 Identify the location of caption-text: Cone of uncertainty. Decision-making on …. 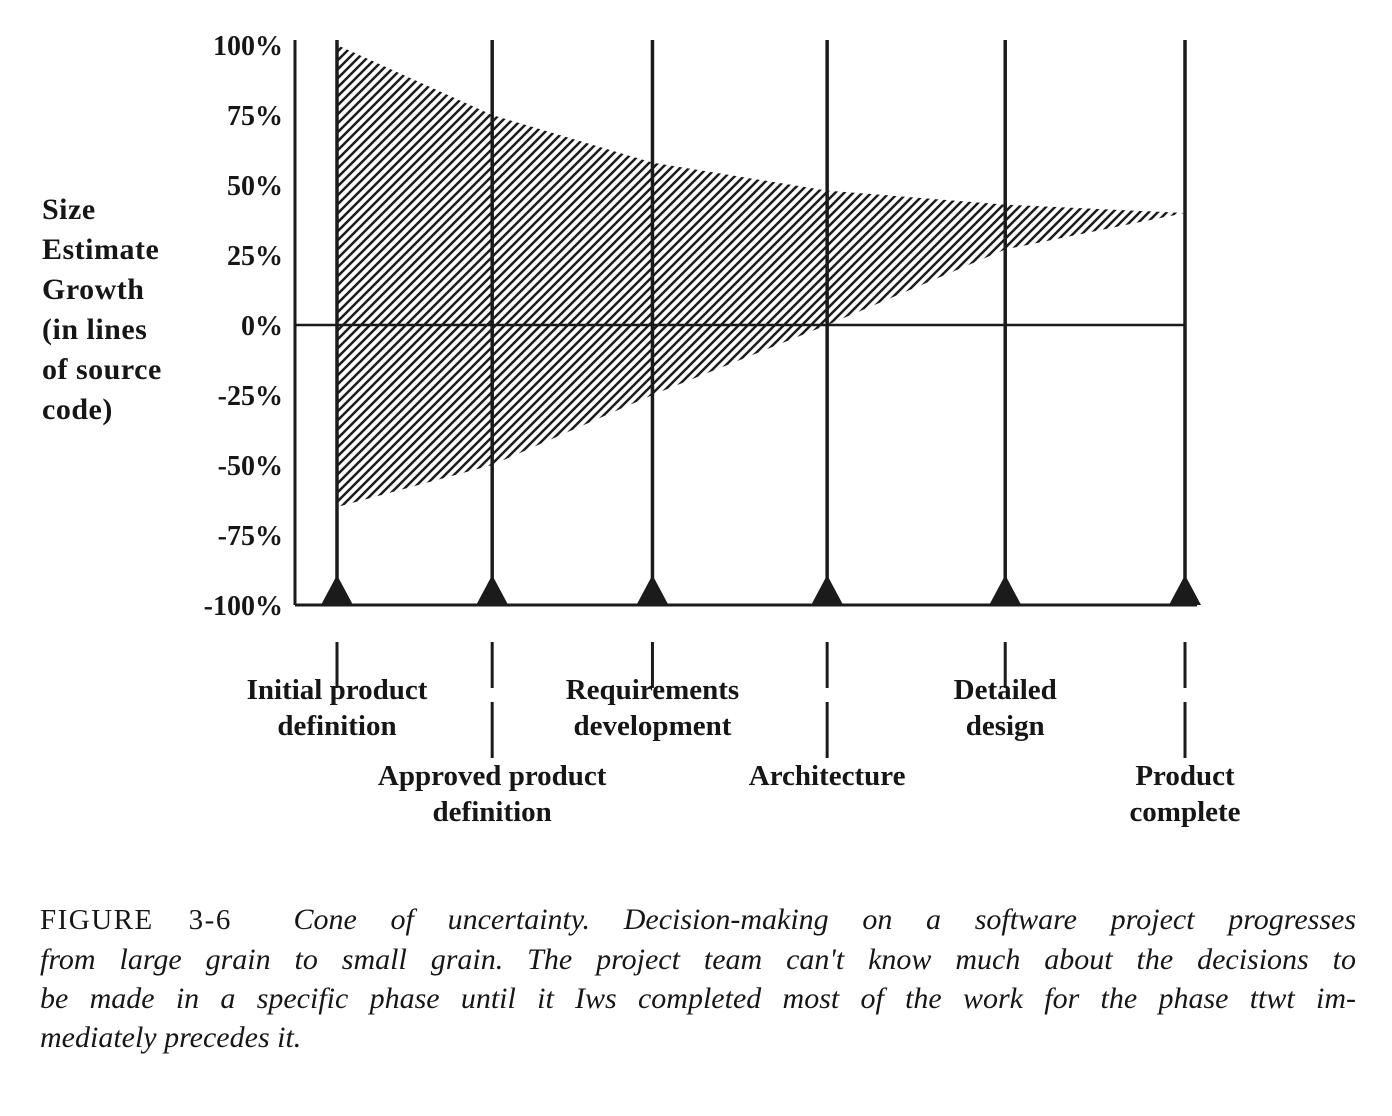
(825, 919).